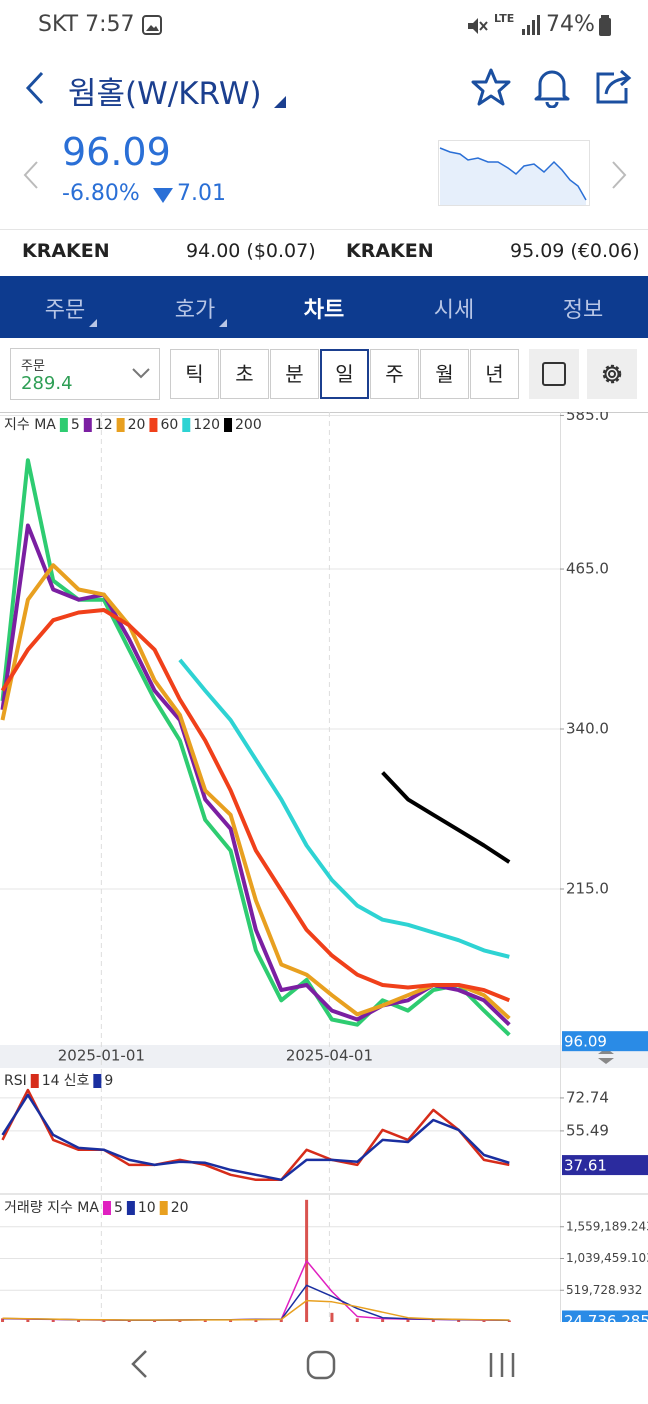 The width and height of the screenshot is (648, 1404). Describe the element at coordinates (206, 425) in the screenshot. I see `legend-entry: 120` at that location.